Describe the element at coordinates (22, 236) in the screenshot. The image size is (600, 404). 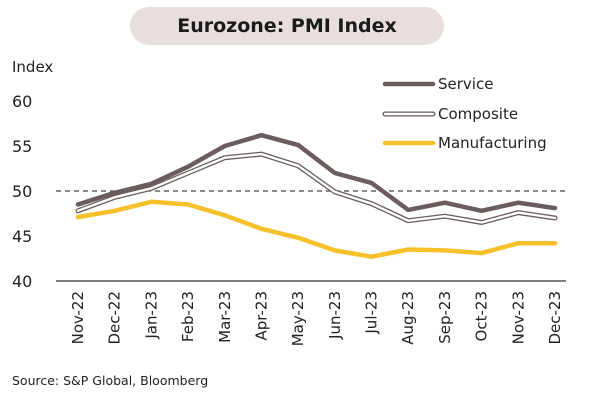
I see `y-tick-label: 45` at that location.